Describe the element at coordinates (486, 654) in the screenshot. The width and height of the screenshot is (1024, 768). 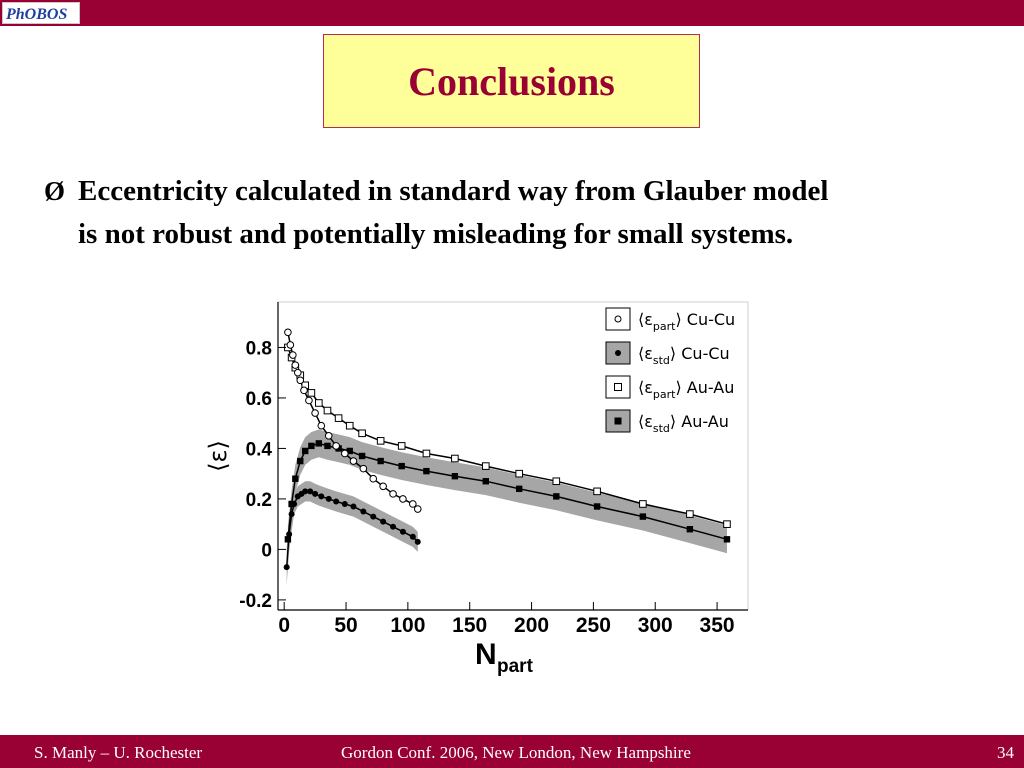
I see `x-axis-label: N` at that location.